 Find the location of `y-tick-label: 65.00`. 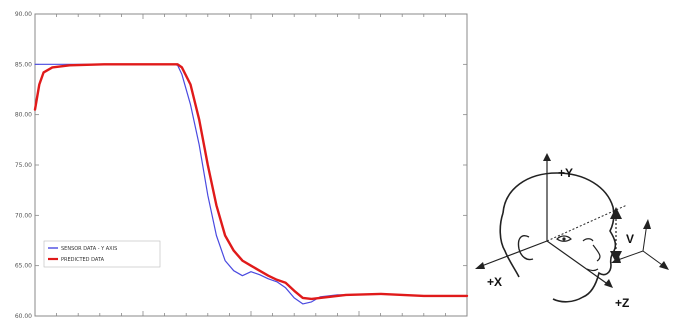

y-tick-label: 65.00 is located at coordinates (23, 266).